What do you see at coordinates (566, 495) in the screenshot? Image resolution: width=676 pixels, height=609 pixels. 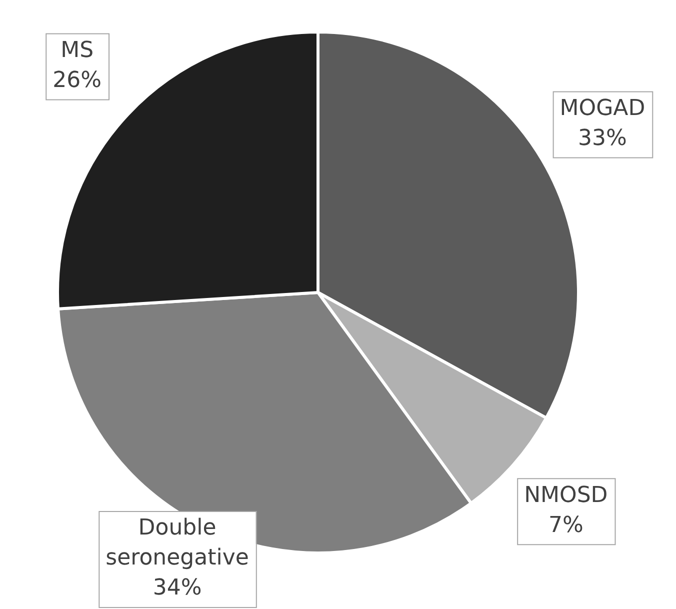 I see `slice-label: NMOSD` at bounding box center [566, 495].